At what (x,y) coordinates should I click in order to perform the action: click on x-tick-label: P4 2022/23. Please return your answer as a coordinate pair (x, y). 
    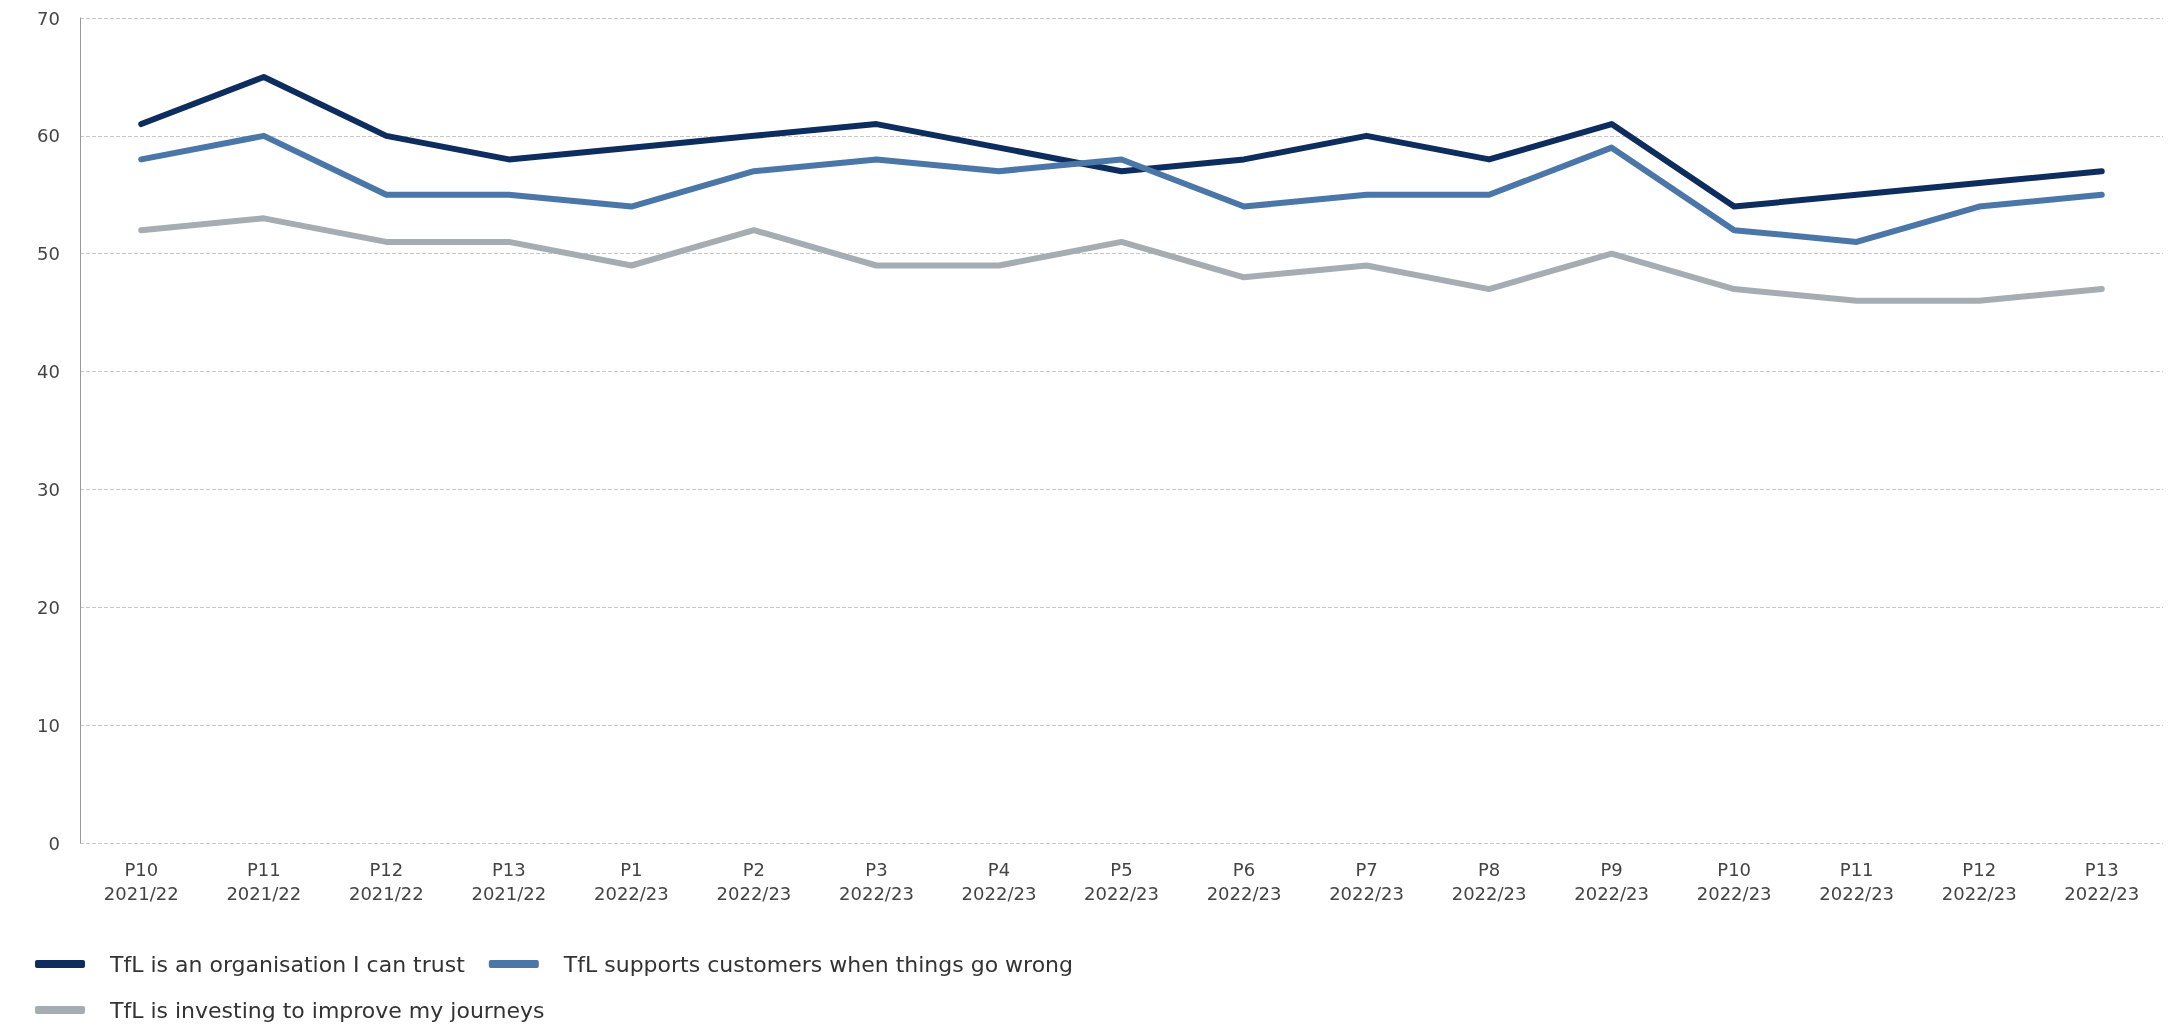
    Looking at the image, I should click on (999, 881).